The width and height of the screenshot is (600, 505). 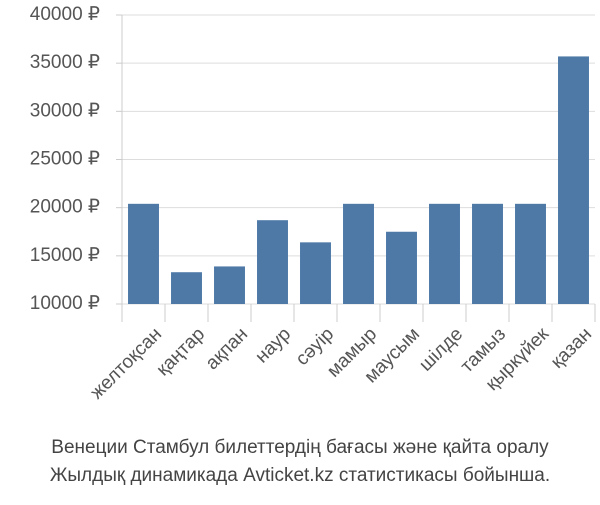 What do you see at coordinates (273, 346) in the screenshot?
I see `x-tick-label: наур` at bounding box center [273, 346].